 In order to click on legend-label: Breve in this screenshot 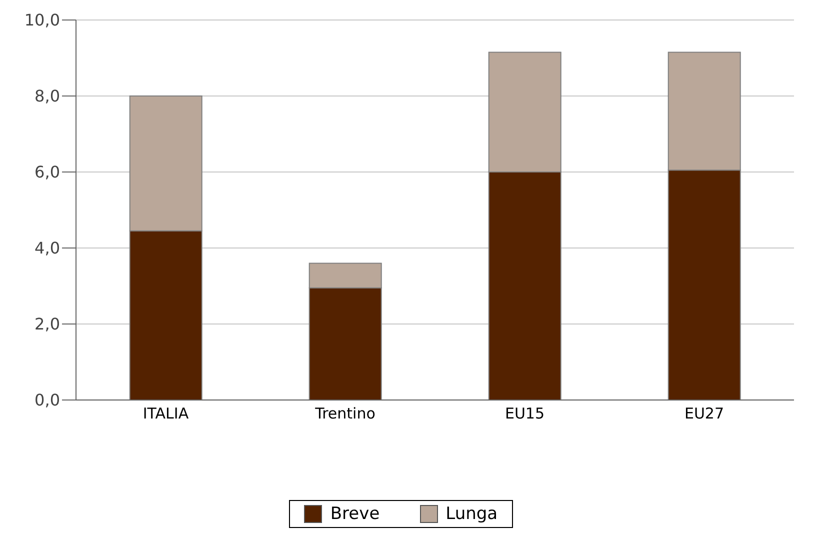, I will do `click(354, 514)`.